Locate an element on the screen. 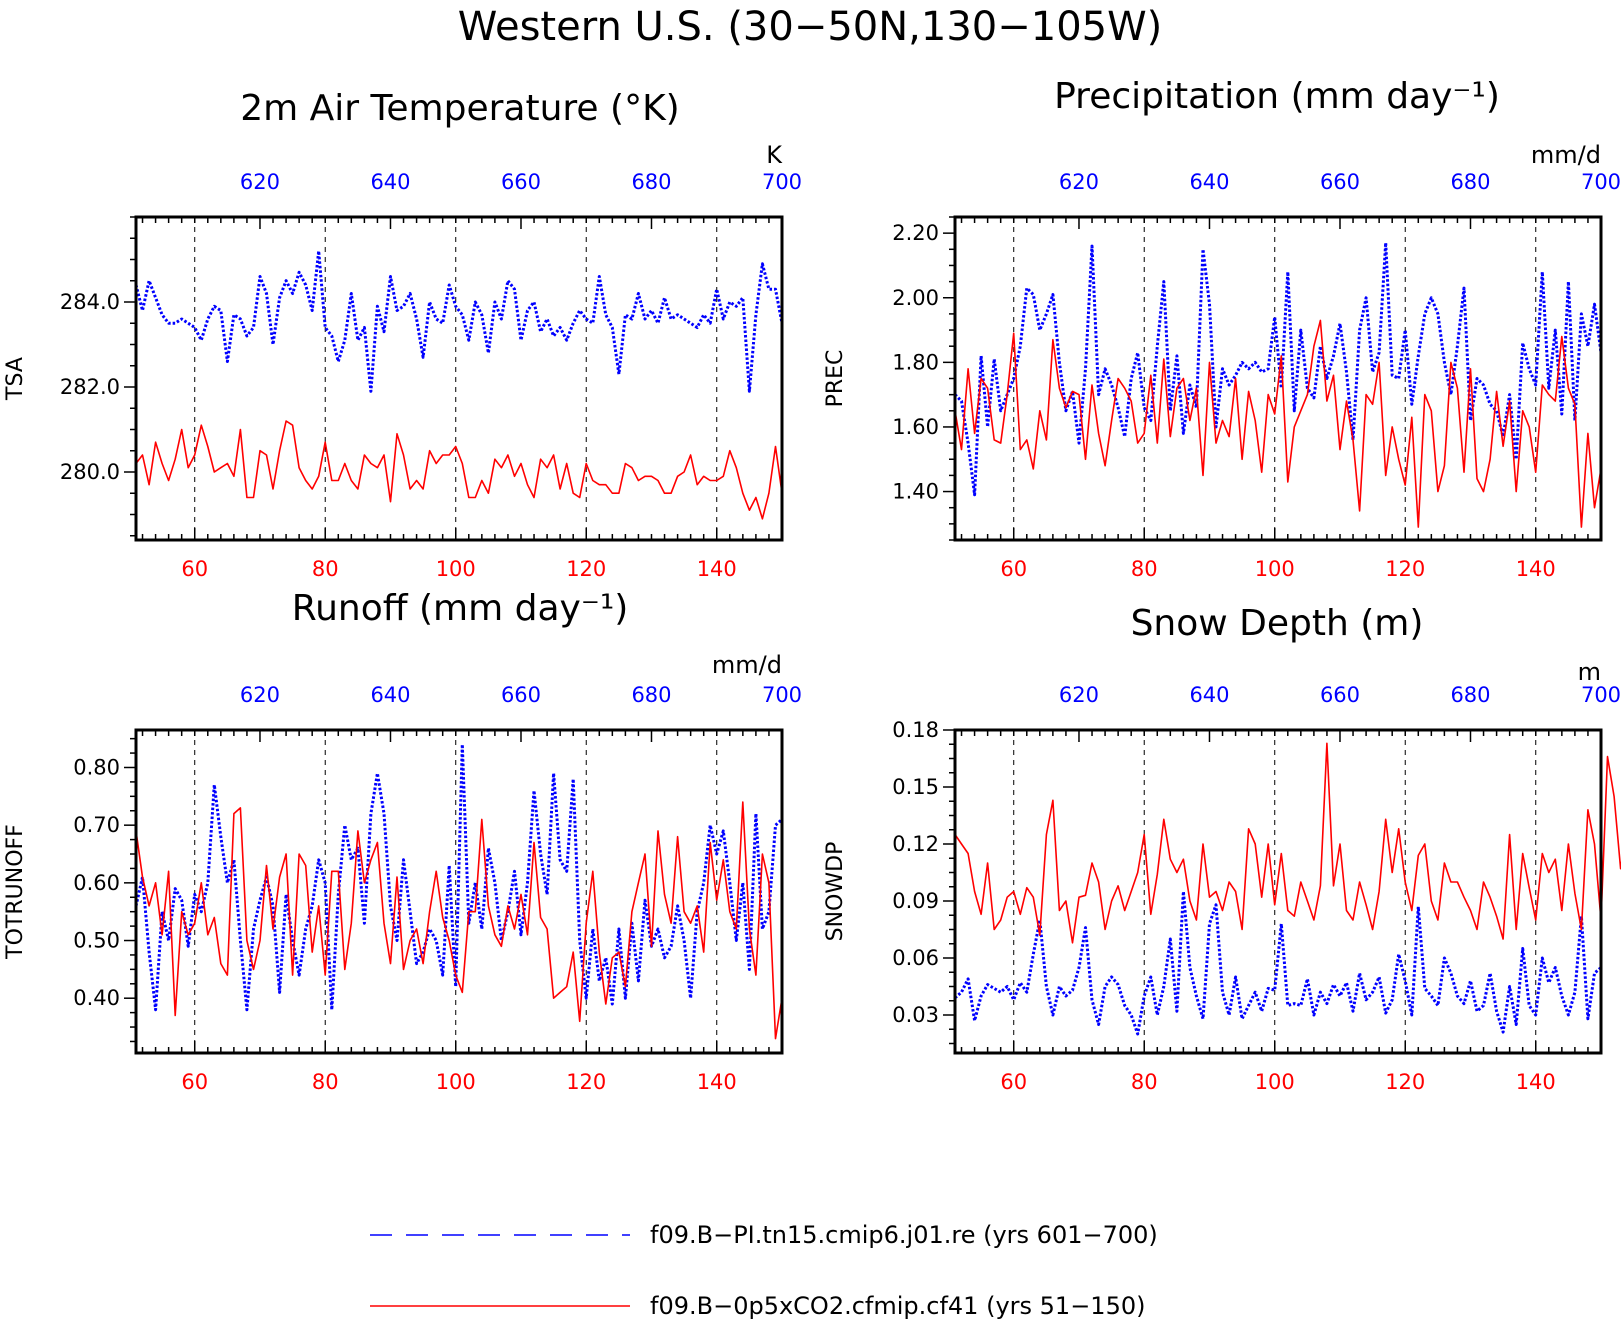  legend-label-experiment: f09.B−0p5xCO2.cfmip.cf41 (yrs 51−150) is located at coordinates (897, 1306).